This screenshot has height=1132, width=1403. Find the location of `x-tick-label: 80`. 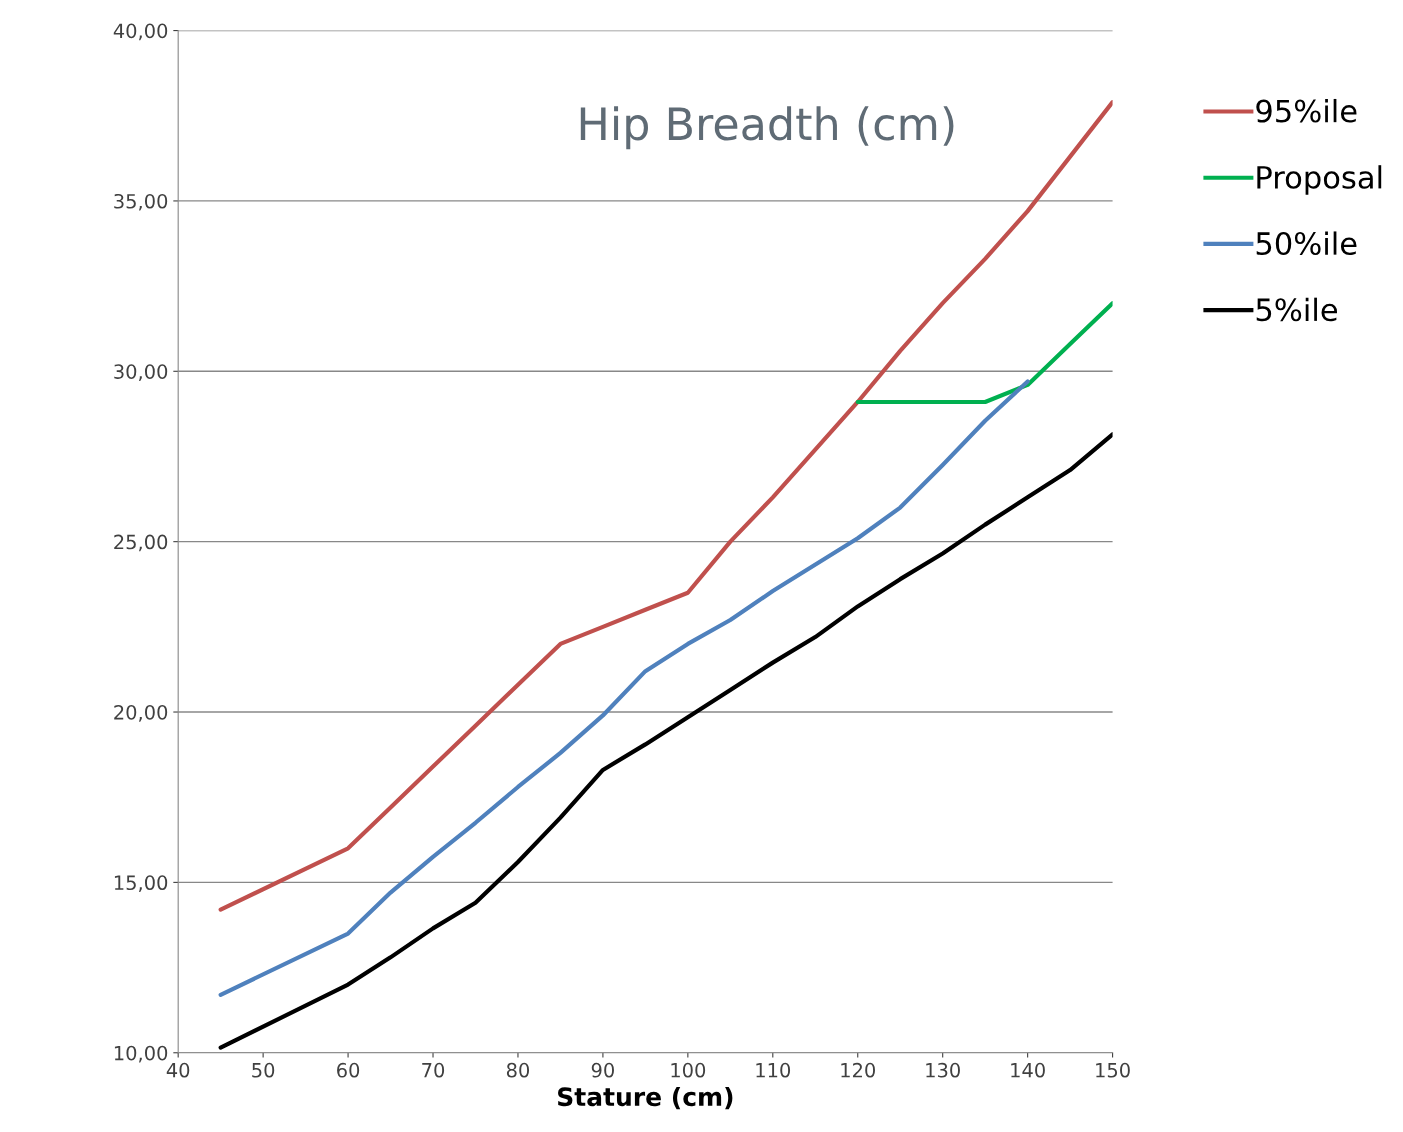

x-tick-label: 80 is located at coordinates (518, 1070).